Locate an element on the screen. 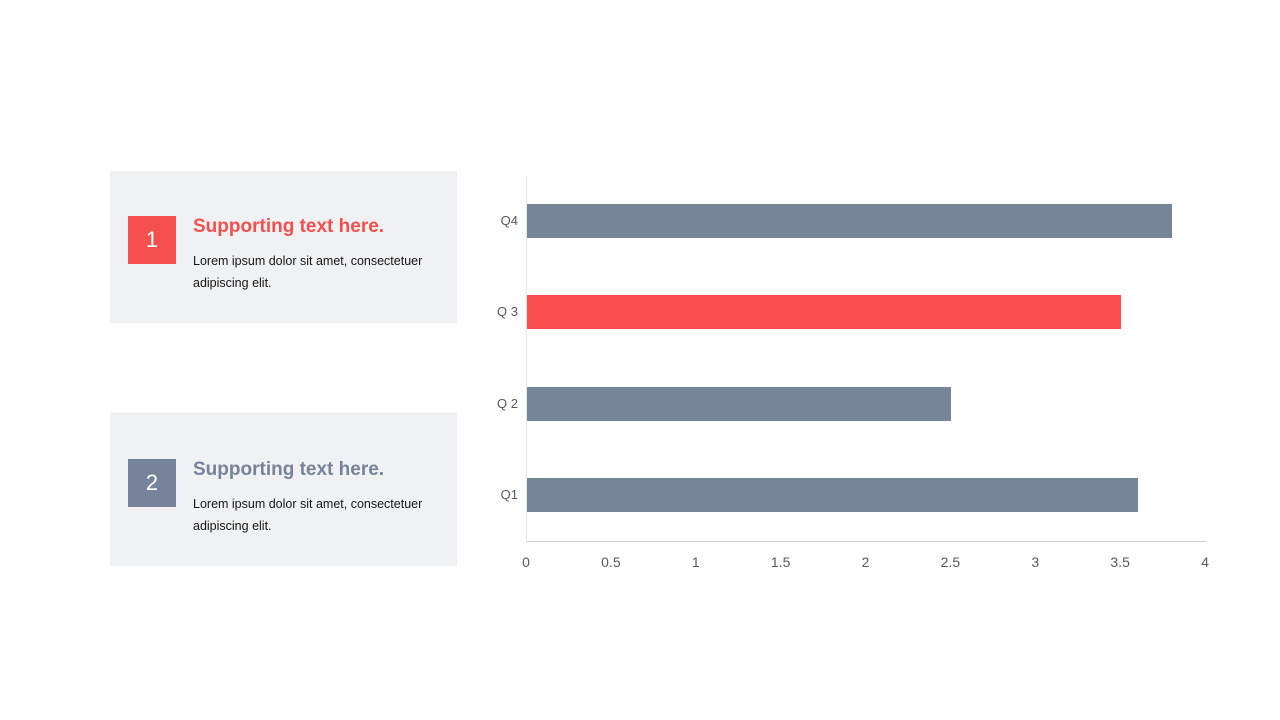 The image size is (1280, 720). card-2-body-line-2: adipiscing elit. is located at coordinates (232, 526).